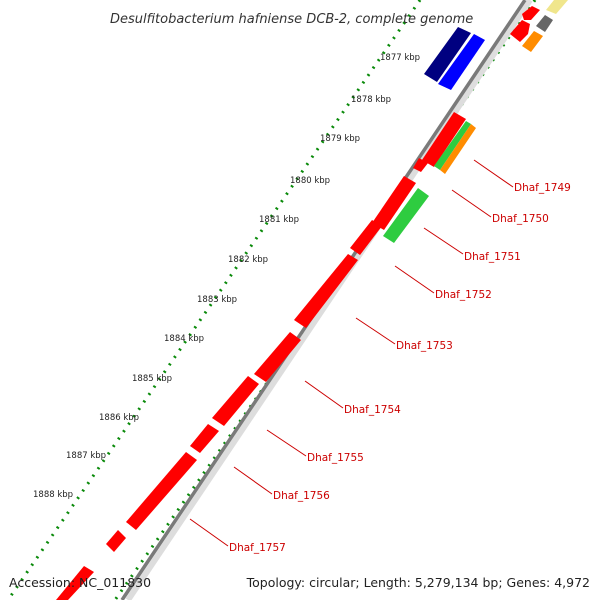 This screenshot has height=600, width=600. Describe the element at coordinates (75, 583) in the screenshot. I see `gene-arrow-bottom` at that location.